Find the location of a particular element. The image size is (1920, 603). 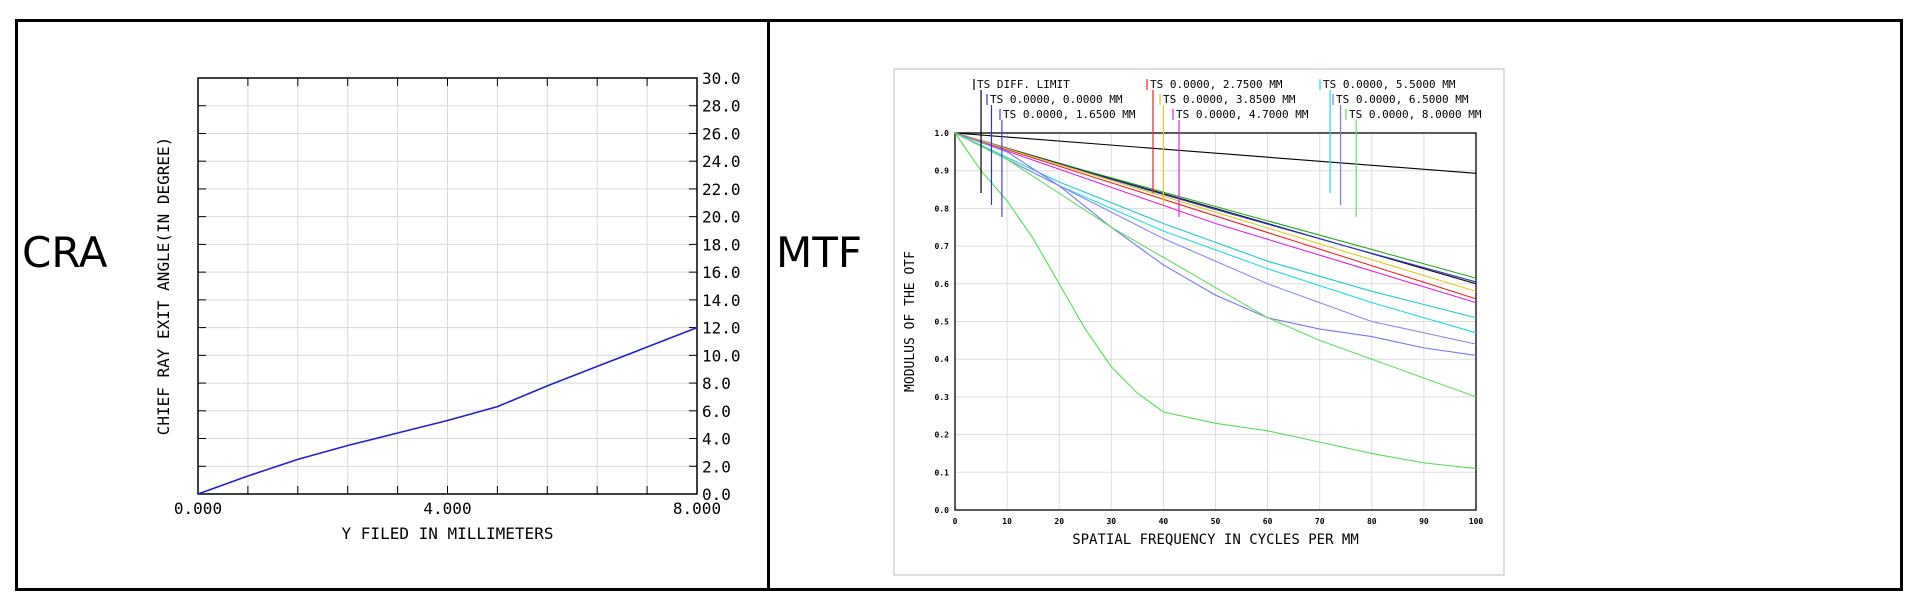

mtf-x-tick-label: 80 is located at coordinates (1372, 521).